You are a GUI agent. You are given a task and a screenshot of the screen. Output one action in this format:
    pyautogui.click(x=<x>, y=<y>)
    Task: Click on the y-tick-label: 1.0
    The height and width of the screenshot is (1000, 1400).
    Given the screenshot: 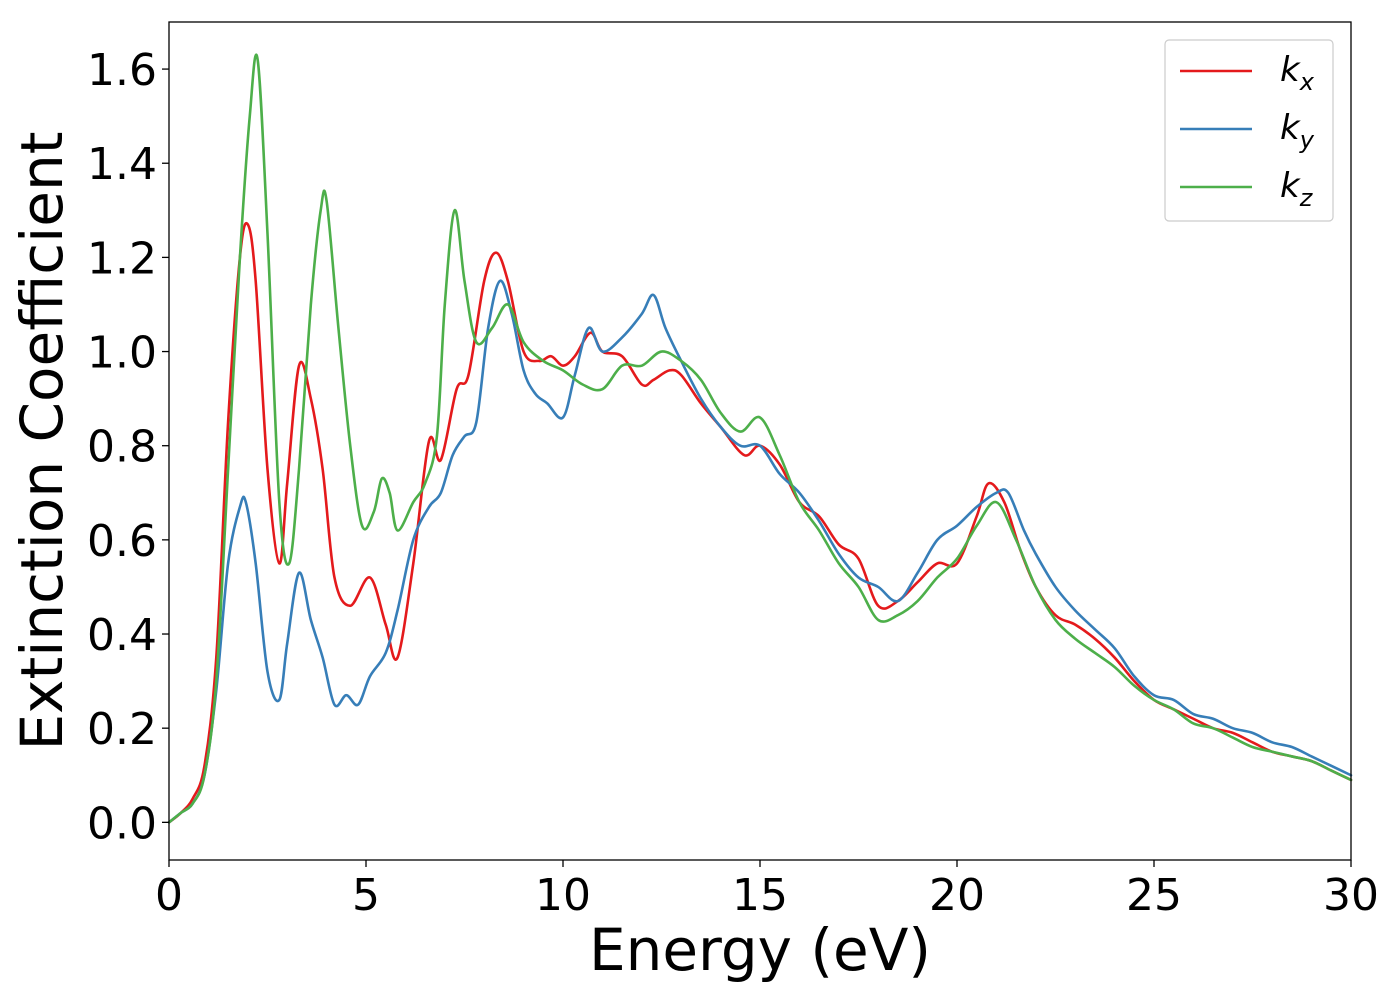 What is the action you would take?
    pyautogui.click(x=122, y=353)
    